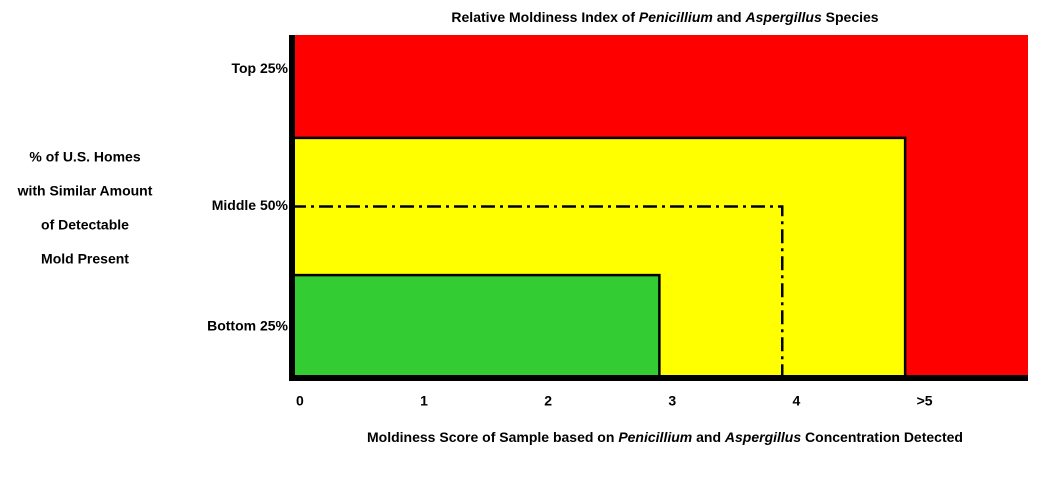 The height and width of the screenshot is (480, 1042). I want to click on x-tick-label: 4, so click(796, 401).